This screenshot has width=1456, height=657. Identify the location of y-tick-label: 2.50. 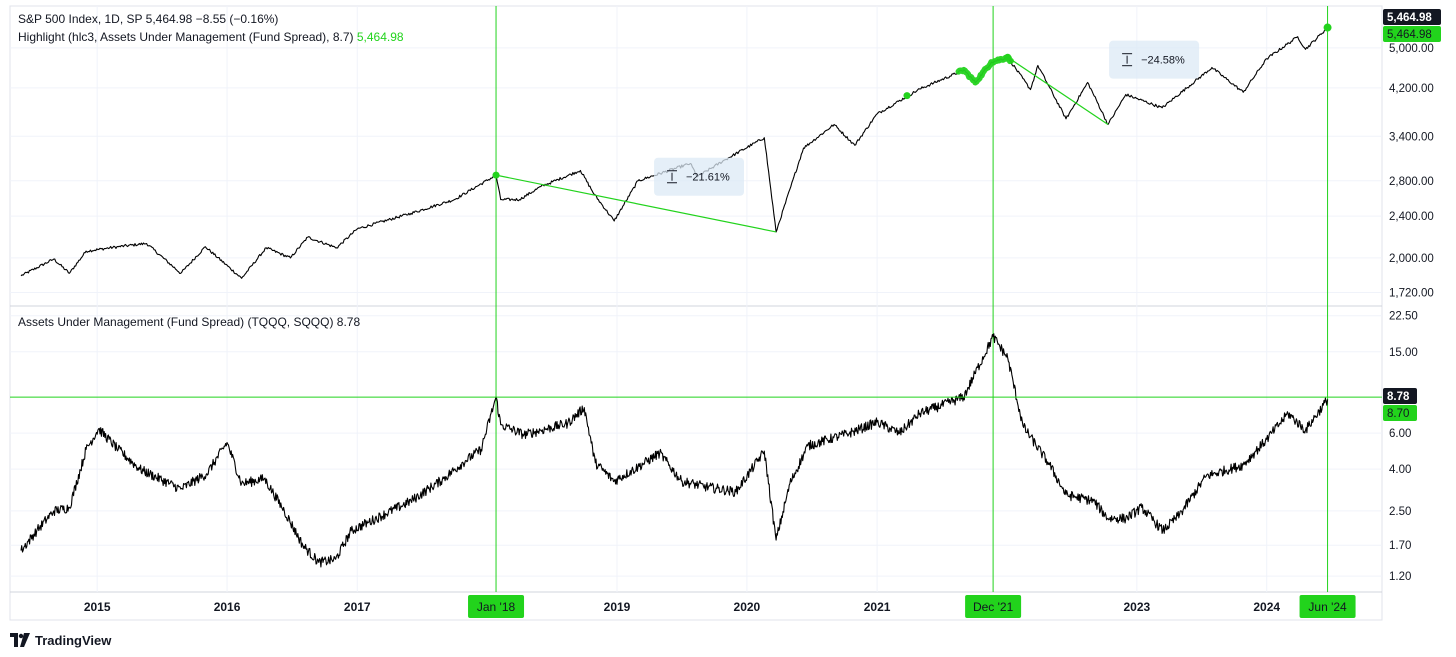
(1400, 512).